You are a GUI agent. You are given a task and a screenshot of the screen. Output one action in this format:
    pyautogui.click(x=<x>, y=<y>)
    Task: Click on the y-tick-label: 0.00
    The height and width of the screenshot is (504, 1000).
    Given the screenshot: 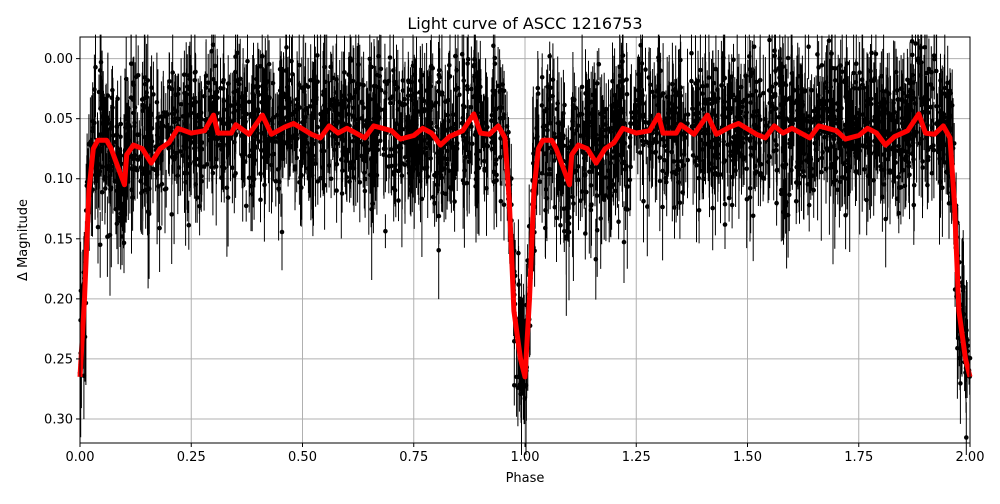 What is the action you would take?
    pyautogui.click(x=58, y=59)
    